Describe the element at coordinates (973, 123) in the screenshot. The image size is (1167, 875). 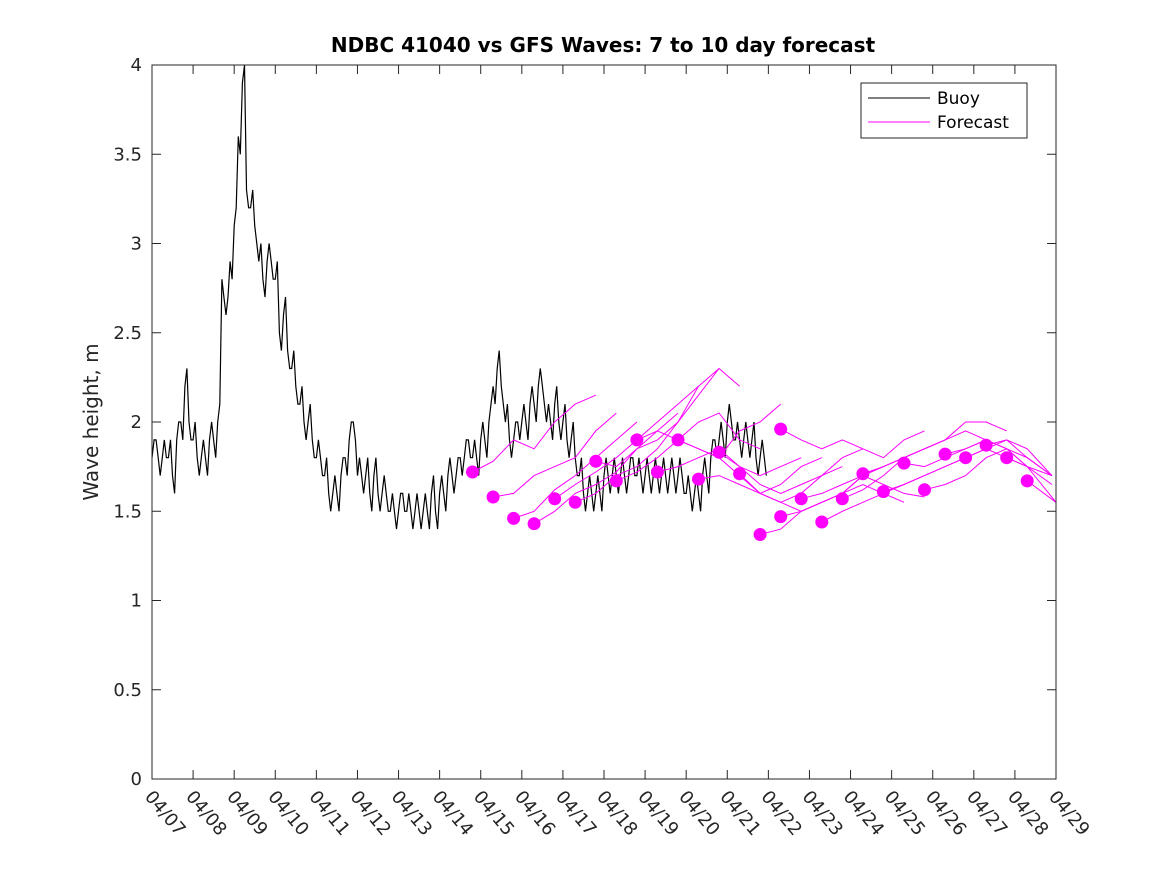
I see `legend-forecast-label: Forecast` at that location.